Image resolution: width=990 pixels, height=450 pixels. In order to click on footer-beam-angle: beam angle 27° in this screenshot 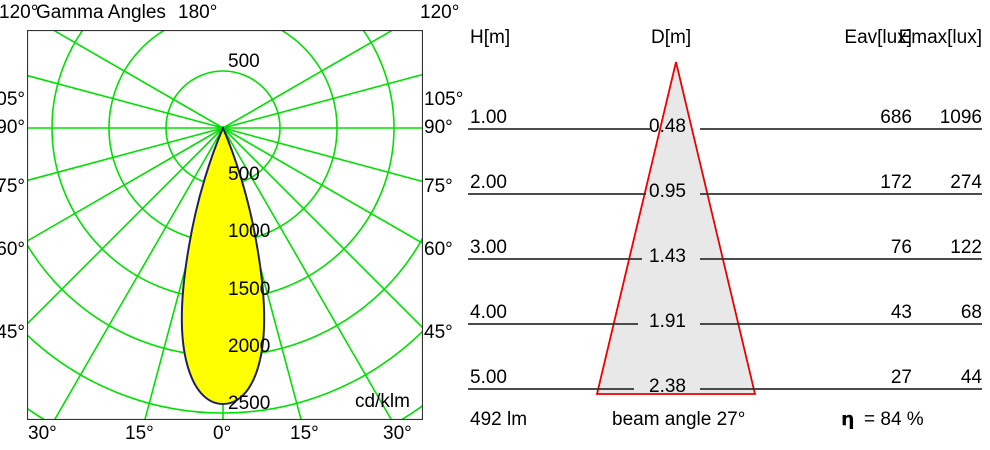, I will do `click(679, 419)`.